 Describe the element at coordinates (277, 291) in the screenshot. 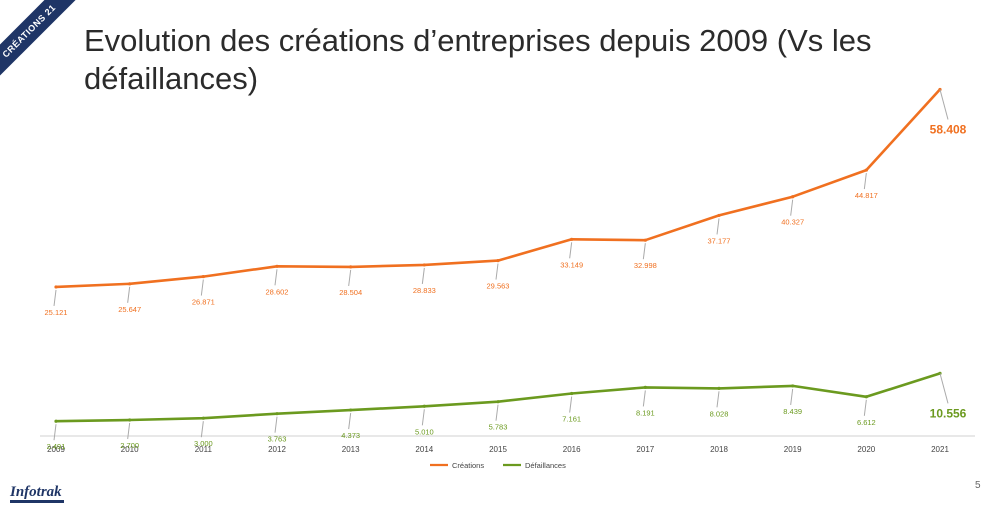

I see `data-label: 28.602` at that location.